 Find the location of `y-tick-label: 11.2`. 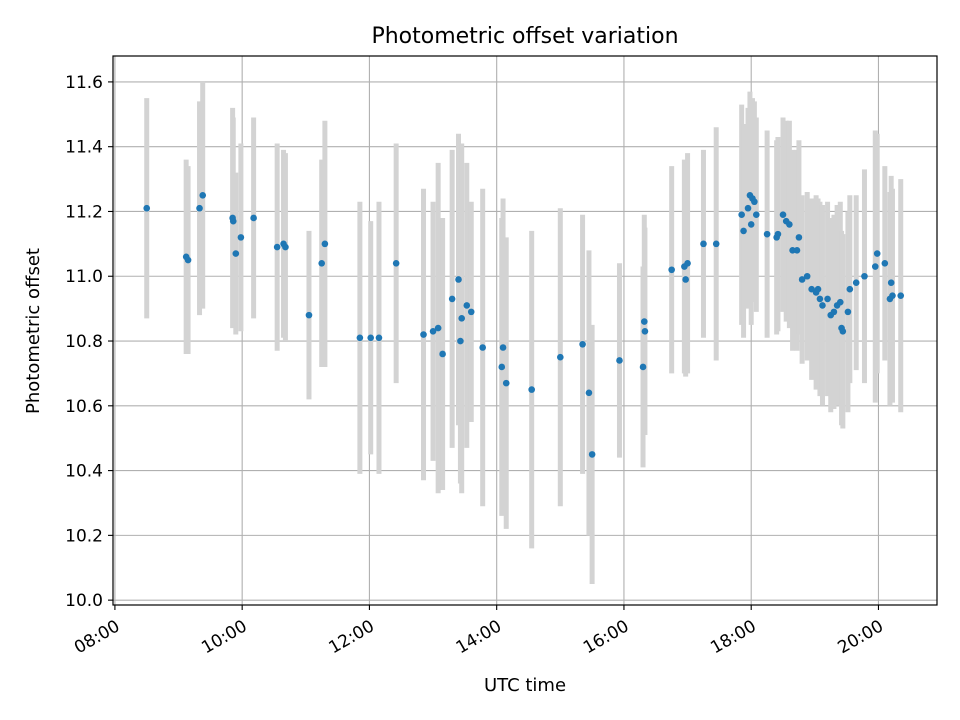

y-tick-label: 11.2 is located at coordinates (84, 212).